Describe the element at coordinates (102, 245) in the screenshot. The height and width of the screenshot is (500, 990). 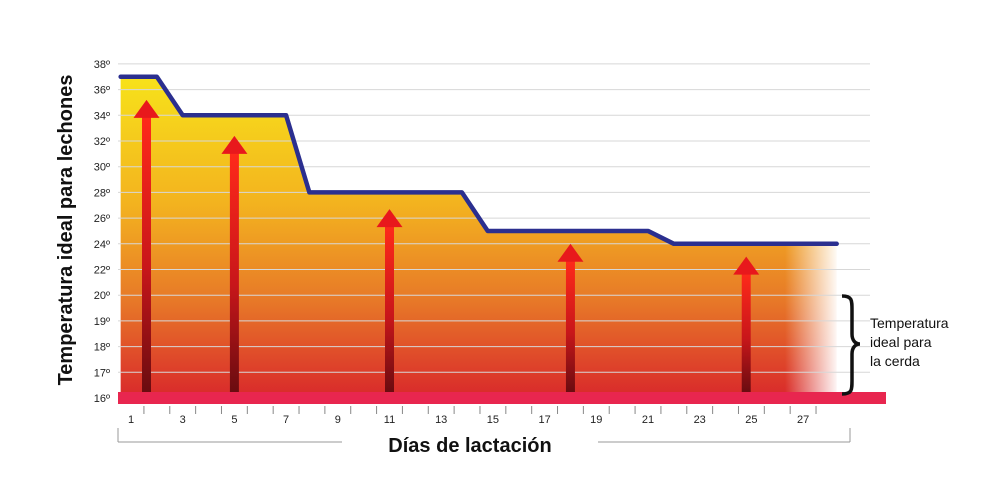
I see `y-tick-label: 24º` at that location.